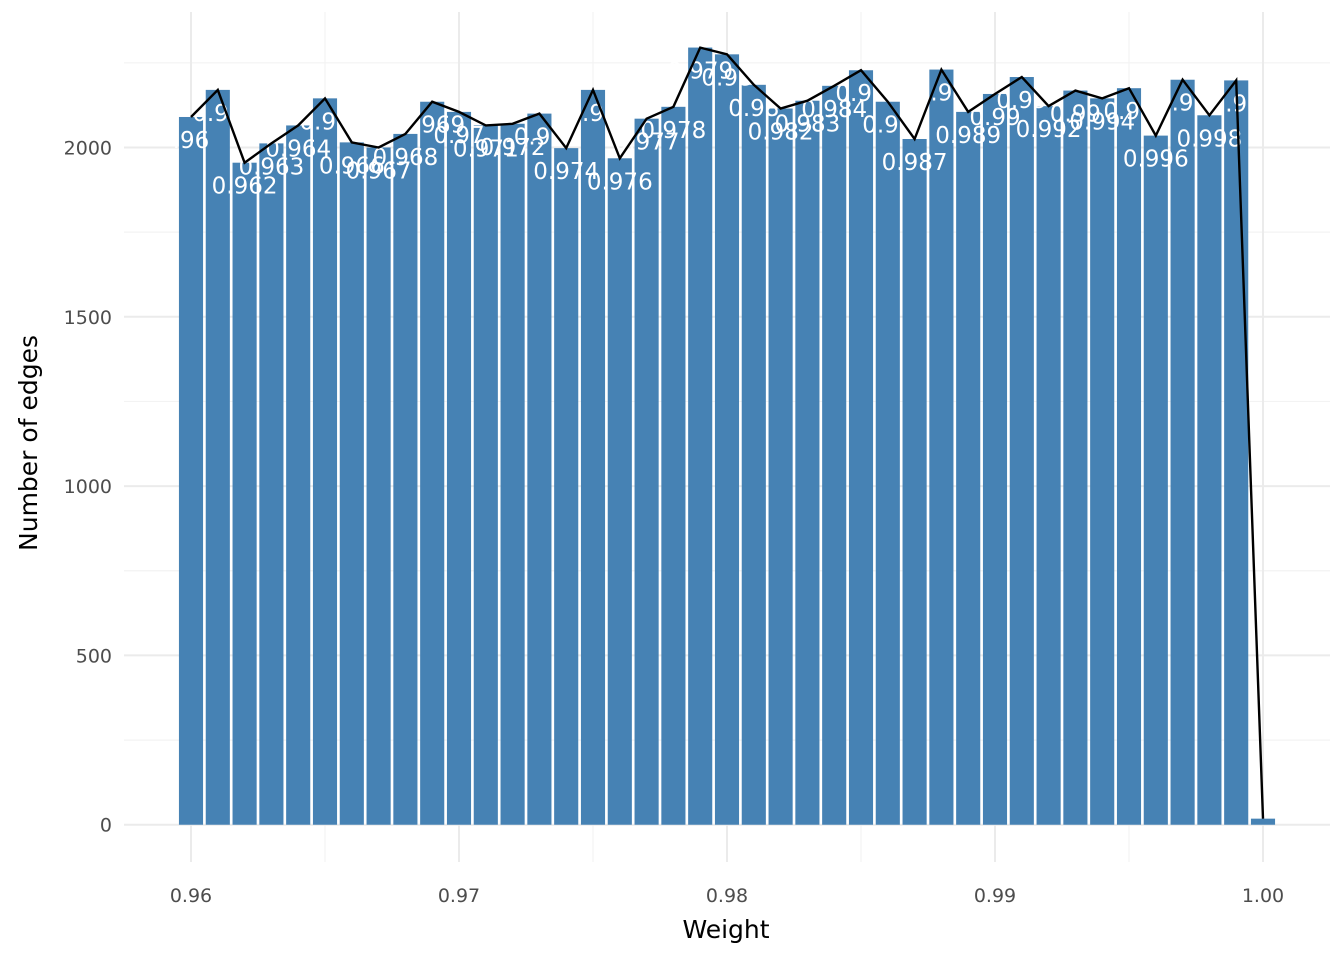 This screenshot has height=960, width=1344. What do you see at coordinates (1102, 122) in the screenshot?
I see `bar-label: 0.994` at bounding box center [1102, 122].